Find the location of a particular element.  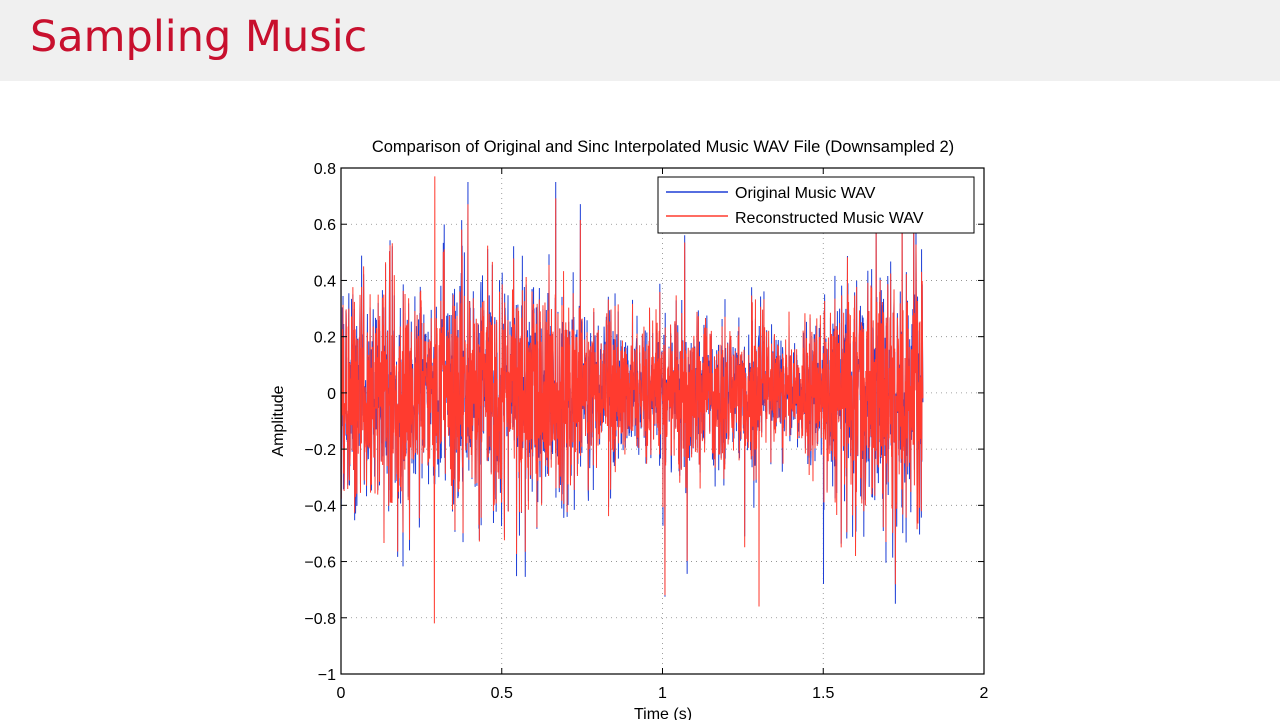

x-tick-label: 0 is located at coordinates (341, 693).